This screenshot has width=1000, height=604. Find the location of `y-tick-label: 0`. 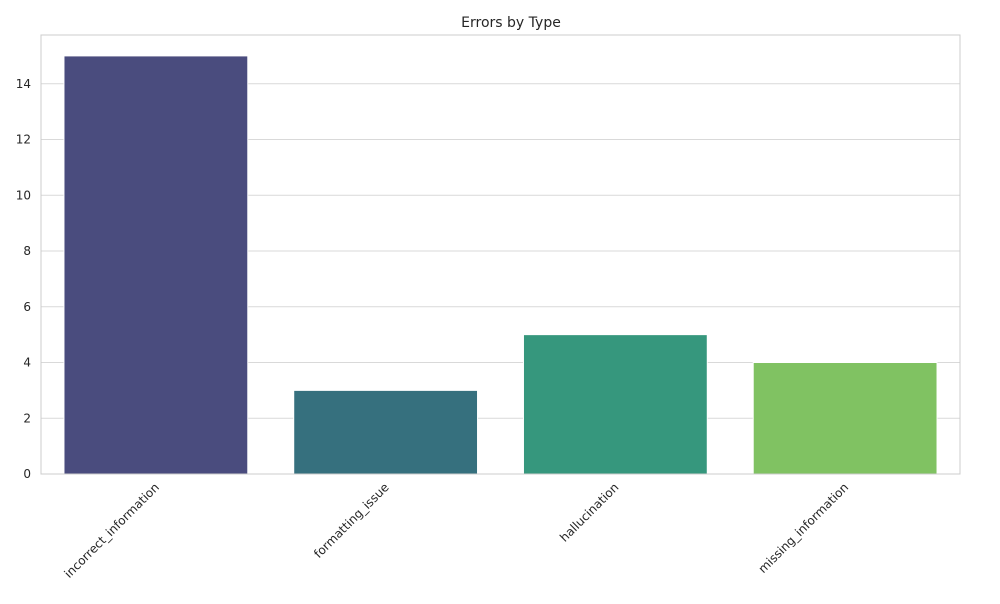

y-tick-label: 0 is located at coordinates (27, 474).